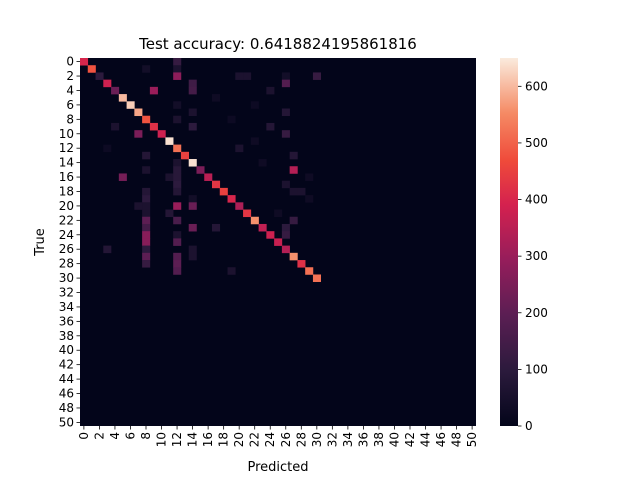 The height and width of the screenshot is (480, 640). Describe the element at coordinates (66, 379) in the screenshot. I see `y-tick-label: 44` at that location.